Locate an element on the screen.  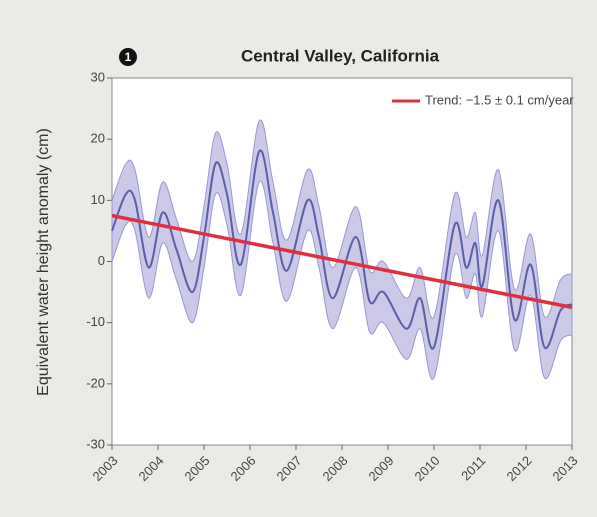
x-tick-label: 2013 is located at coordinates (564, 468).